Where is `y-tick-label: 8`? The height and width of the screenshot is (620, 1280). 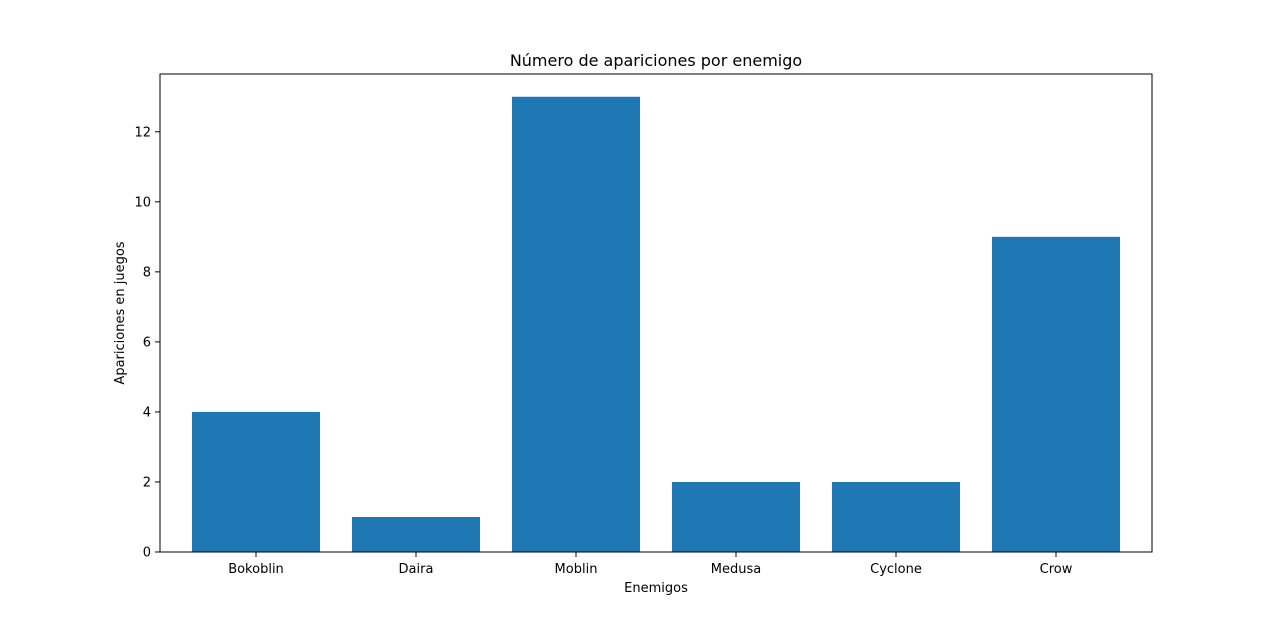
y-tick-label: 8 is located at coordinates (147, 272).